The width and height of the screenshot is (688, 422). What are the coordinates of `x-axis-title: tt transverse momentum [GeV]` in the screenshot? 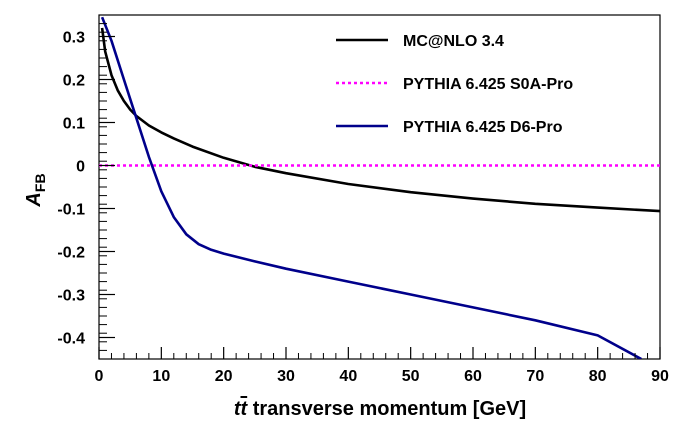 It's located at (380, 409).